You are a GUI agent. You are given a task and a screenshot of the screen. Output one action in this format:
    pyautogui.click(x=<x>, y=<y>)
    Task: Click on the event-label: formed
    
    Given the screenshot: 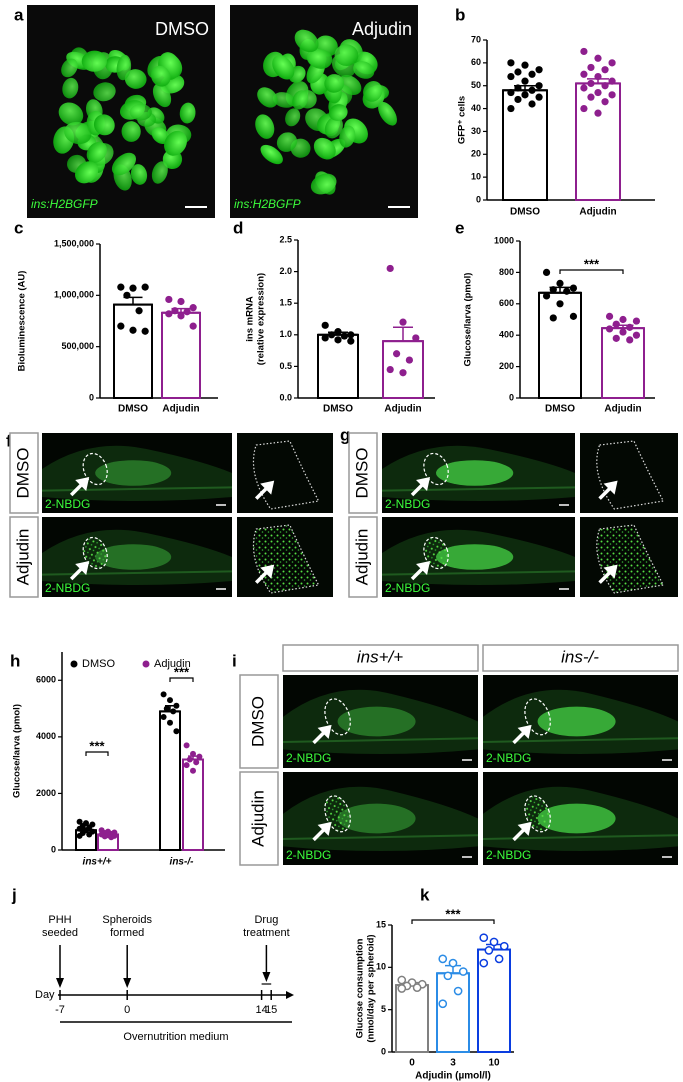 What is the action you would take?
    pyautogui.click(x=127, y=933)
    